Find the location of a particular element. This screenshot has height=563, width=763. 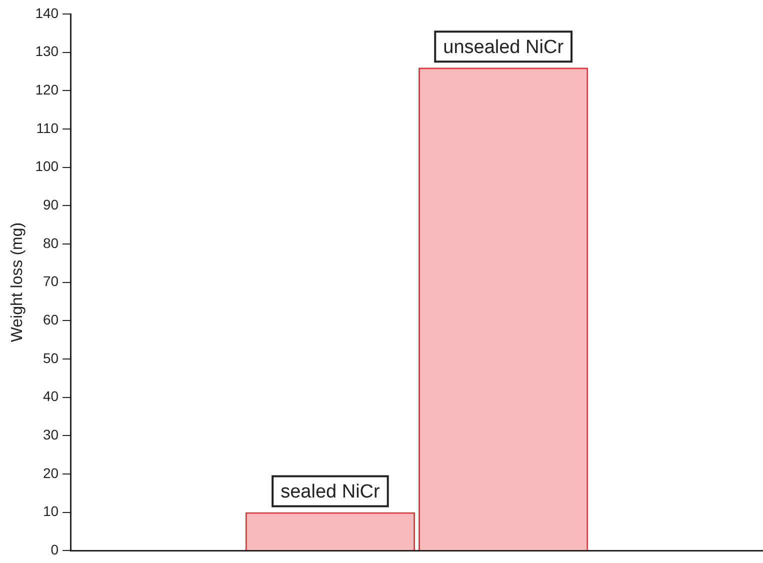

x-tick-label: unsealed NiCr is located at coordinates (503, 47).